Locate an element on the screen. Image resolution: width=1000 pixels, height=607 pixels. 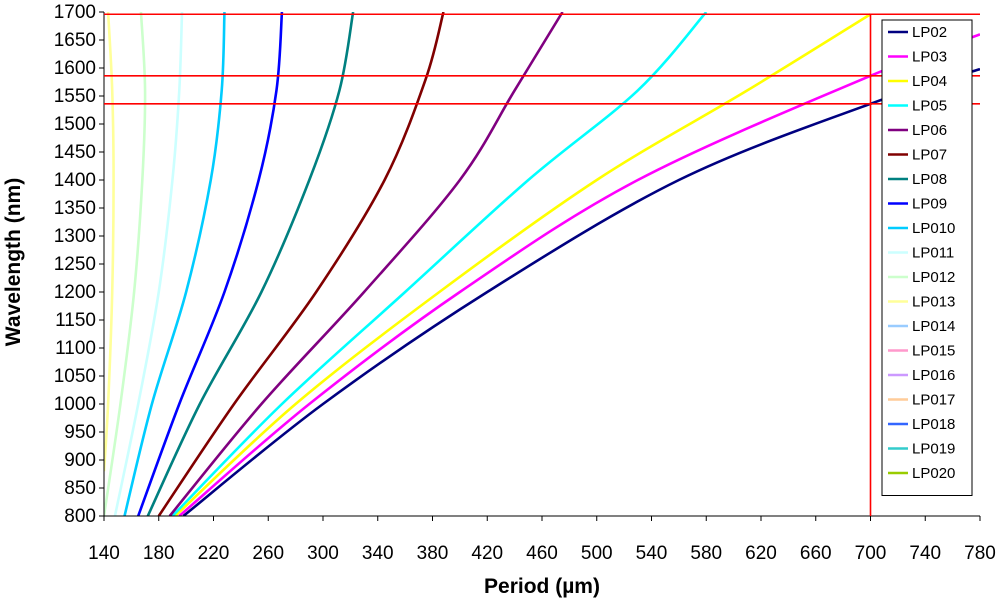
y-tick-label: 800 is located at coordinates (80, 516).